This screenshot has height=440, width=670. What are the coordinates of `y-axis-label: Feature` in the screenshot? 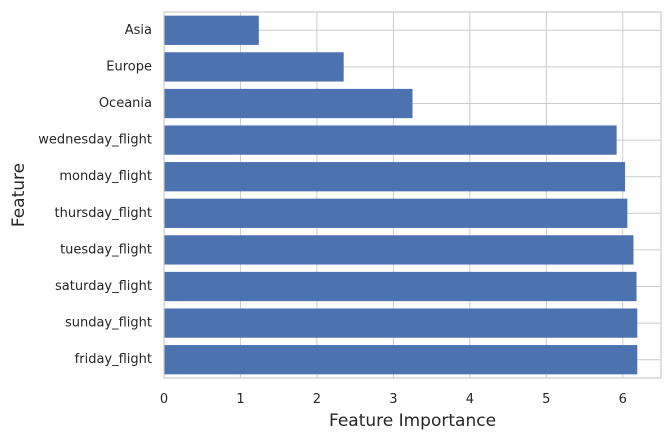 It's located at (19, 195).